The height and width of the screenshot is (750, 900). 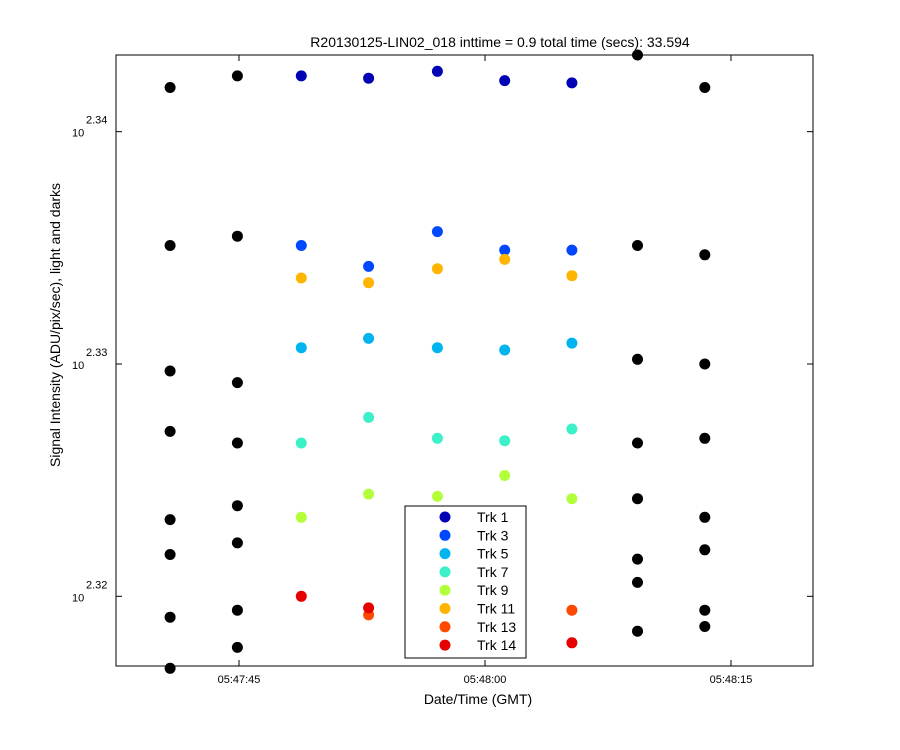 What do you see at coordinates (572, 499) in the screenshot?
I see `data-point-s4-p4` at bounding box center [572, 499].